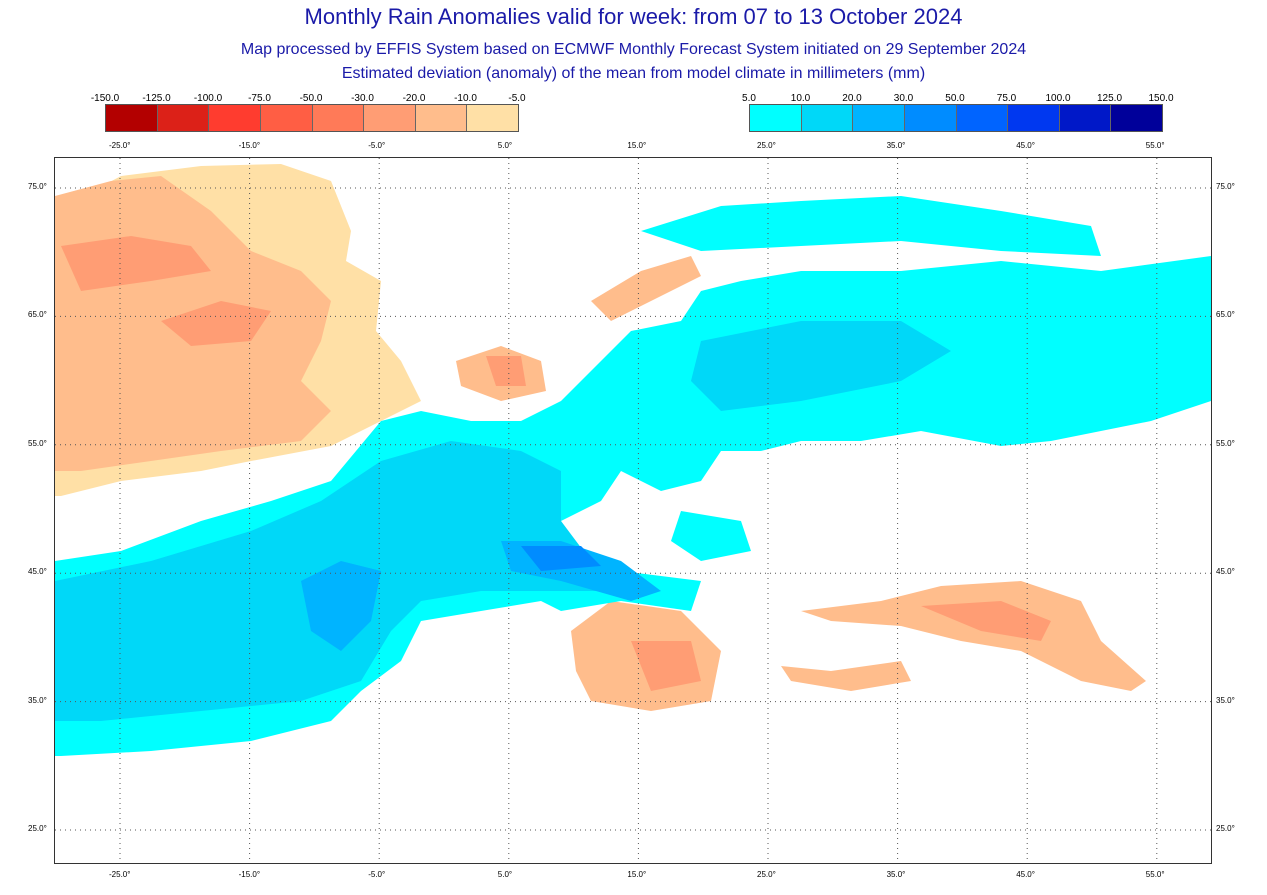 Image resolution: width=1267 pixels, height=895 pixels. What do you see at coordinates (517, 98) in the screenshot?
I see `colorbar-label: -5.0` at bounding box center [517, 98].